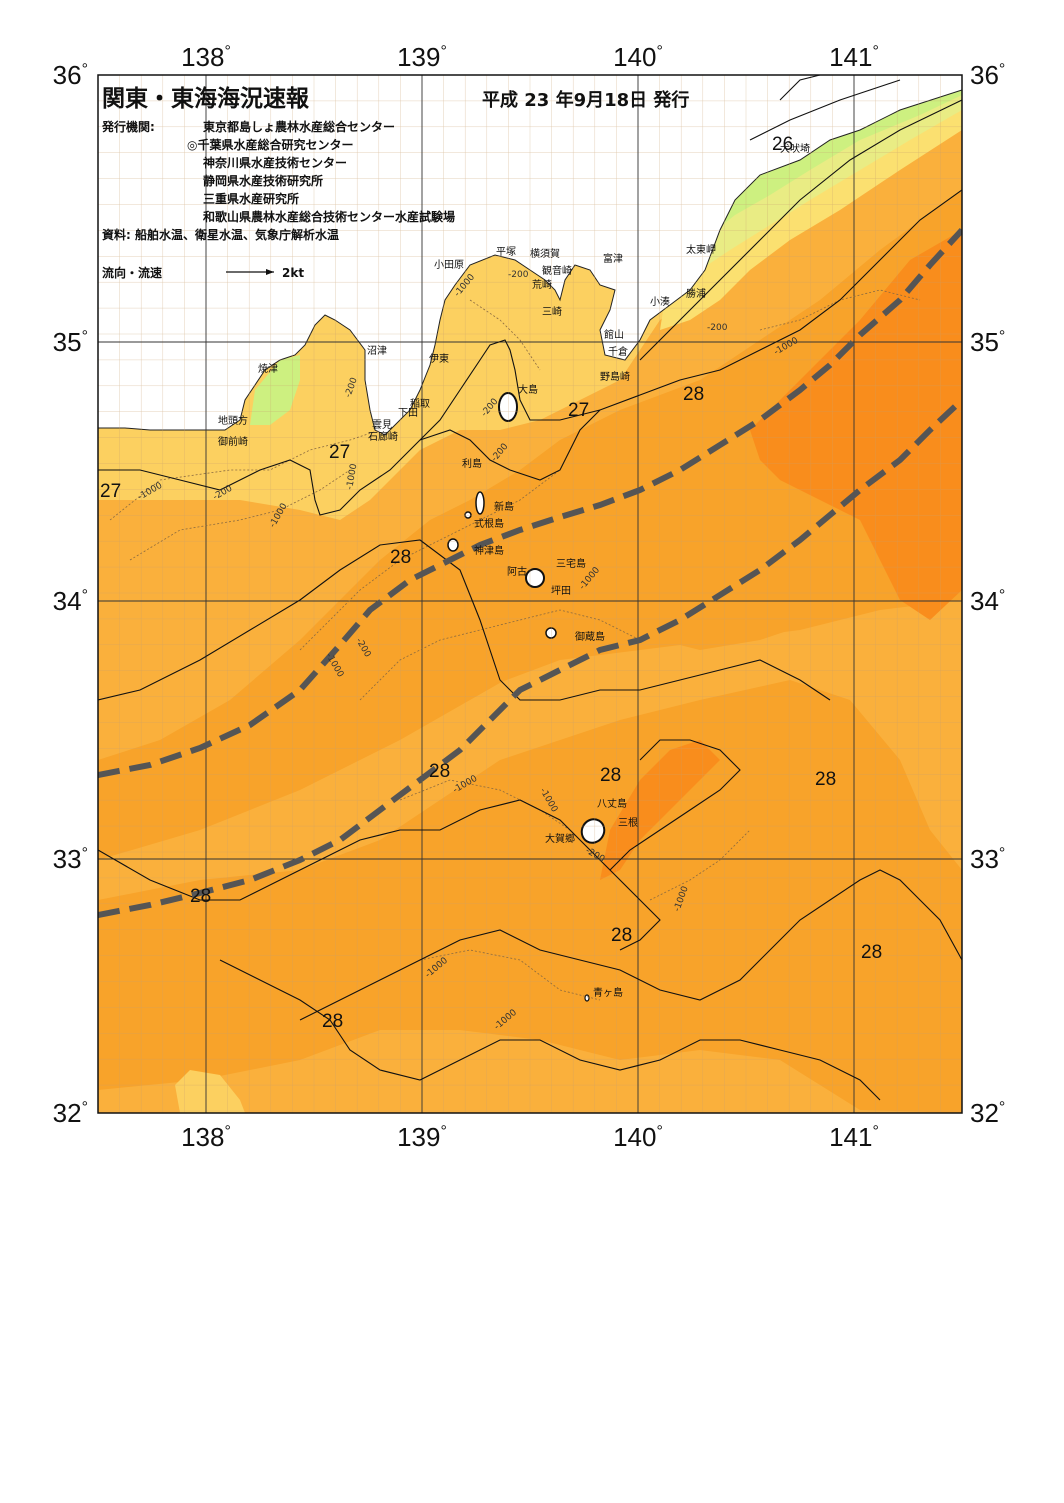  I want to click on publisher-label: 発行機関:, so click(128, 126).